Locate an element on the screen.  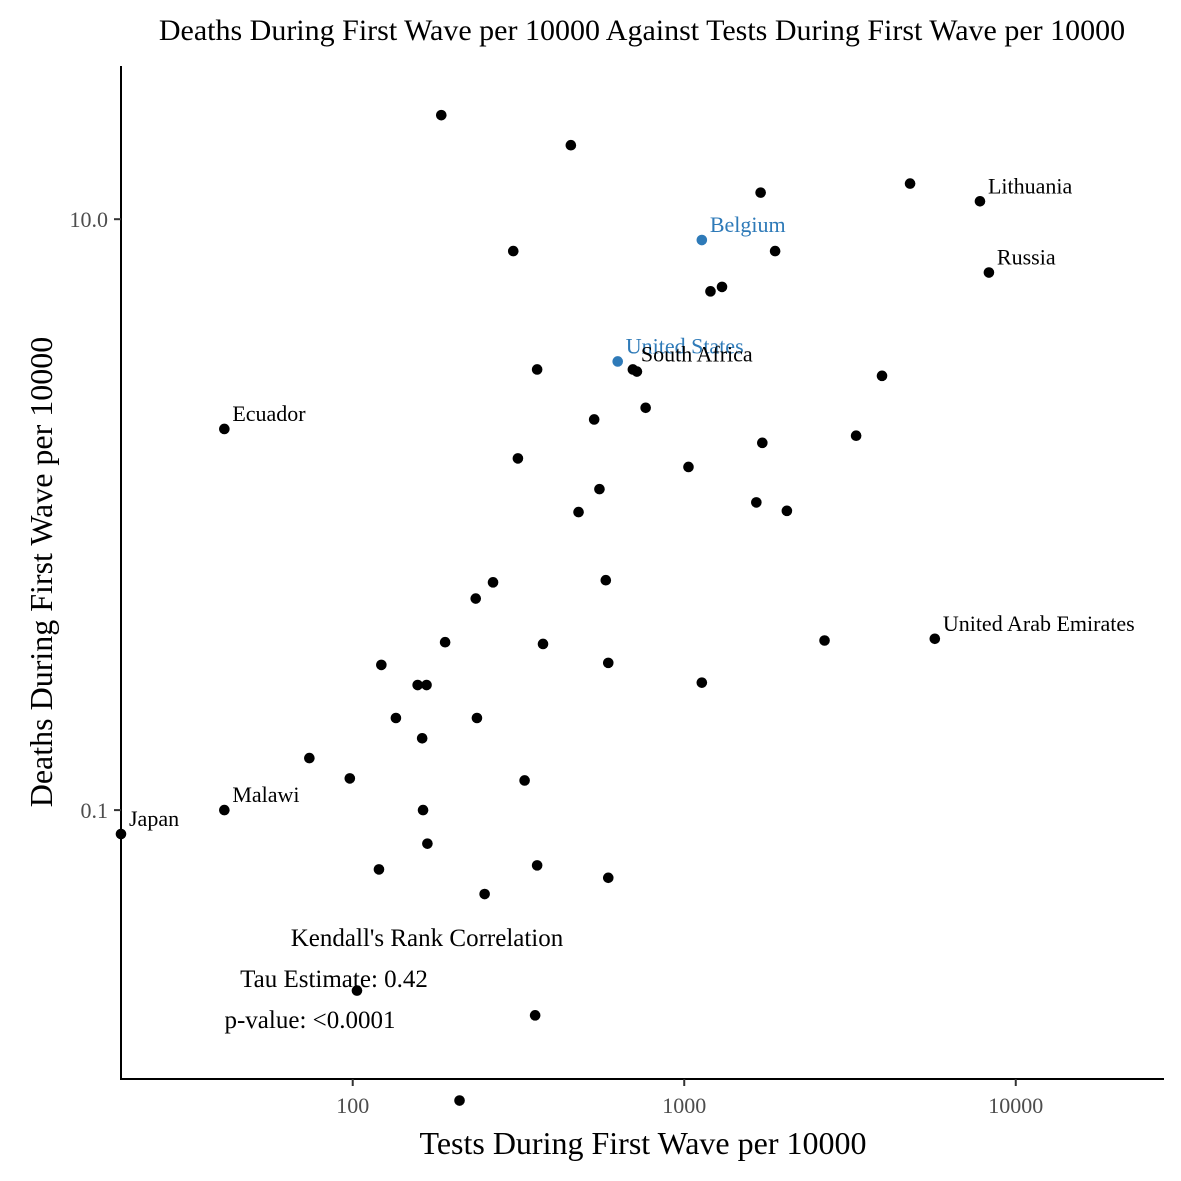
annotation-heading: Kendall's Rank Correlation is located at coordinates (427, 938).